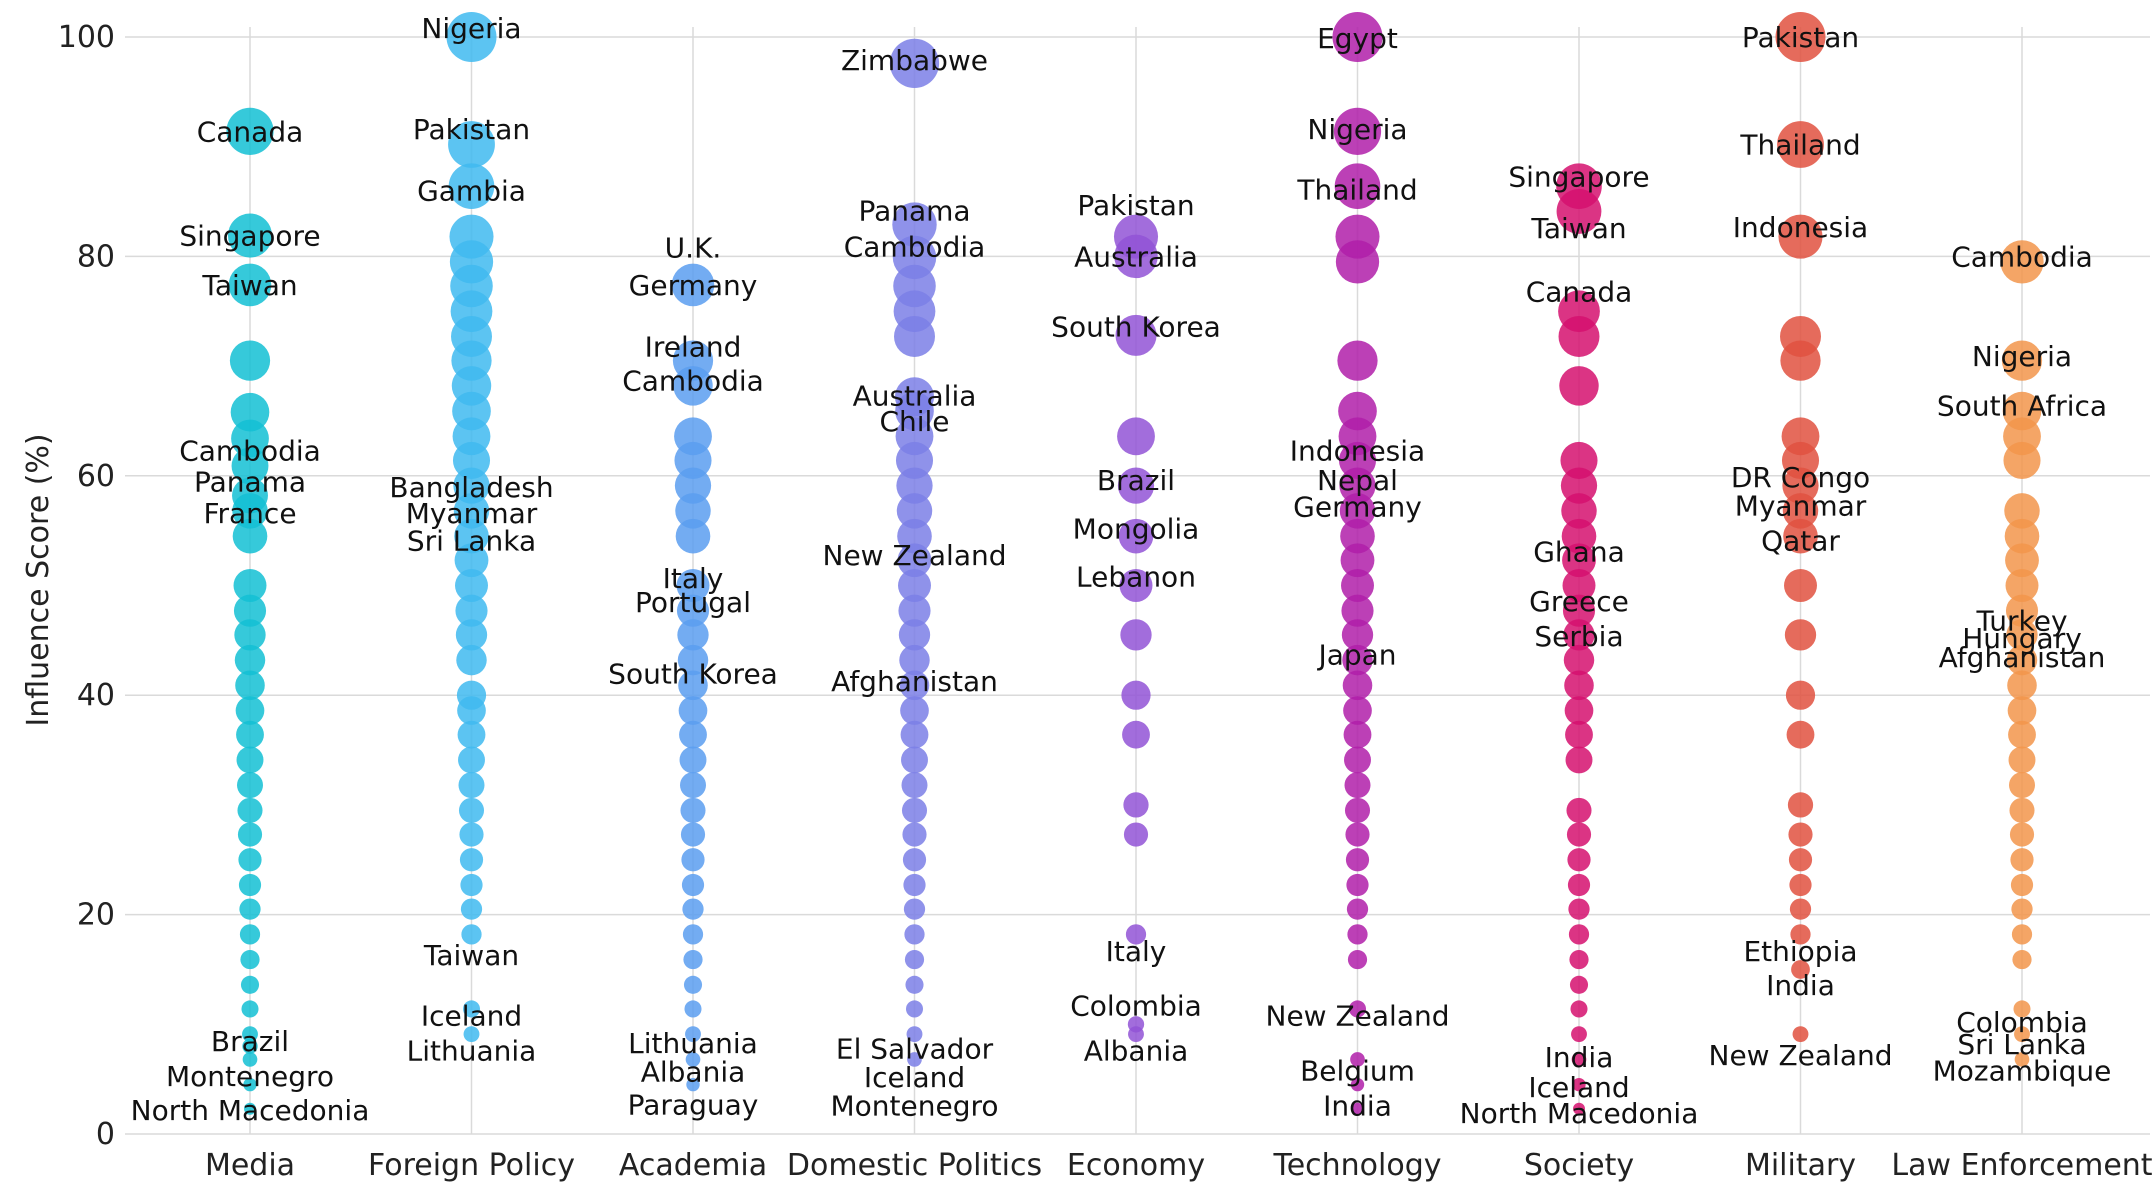 This screenshot has height=1182, width=2153. Describe the element at coordinates (914, 1105) in the screenshot. I see `bubble-annotation: Montenegro` at that location.